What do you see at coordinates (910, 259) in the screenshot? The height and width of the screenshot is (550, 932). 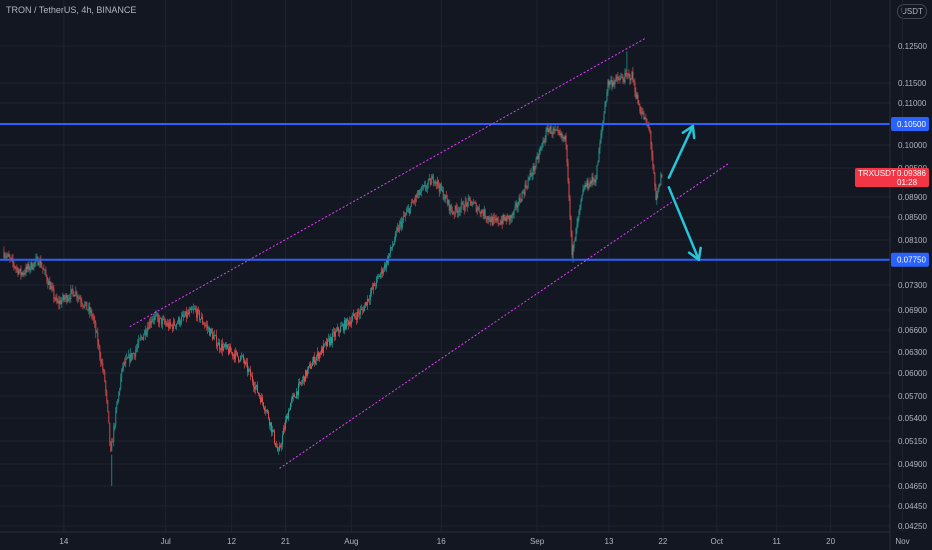 I see `horizontal-level-label-box` at bounding box center [910, 259].